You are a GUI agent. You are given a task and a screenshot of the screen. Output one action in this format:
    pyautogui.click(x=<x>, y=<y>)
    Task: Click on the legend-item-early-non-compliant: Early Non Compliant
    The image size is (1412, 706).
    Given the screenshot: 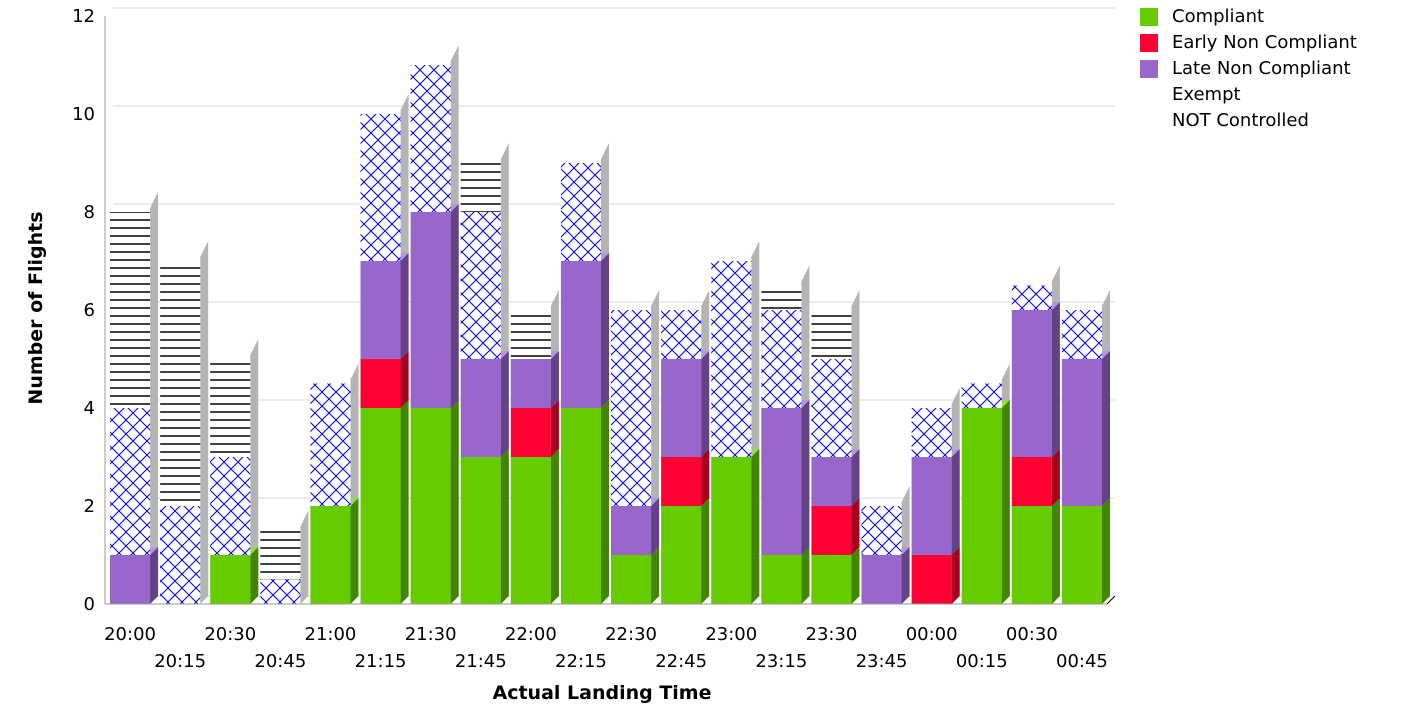 What is the action you would take?
    pyautogui.click(x=1248, y=43)
    